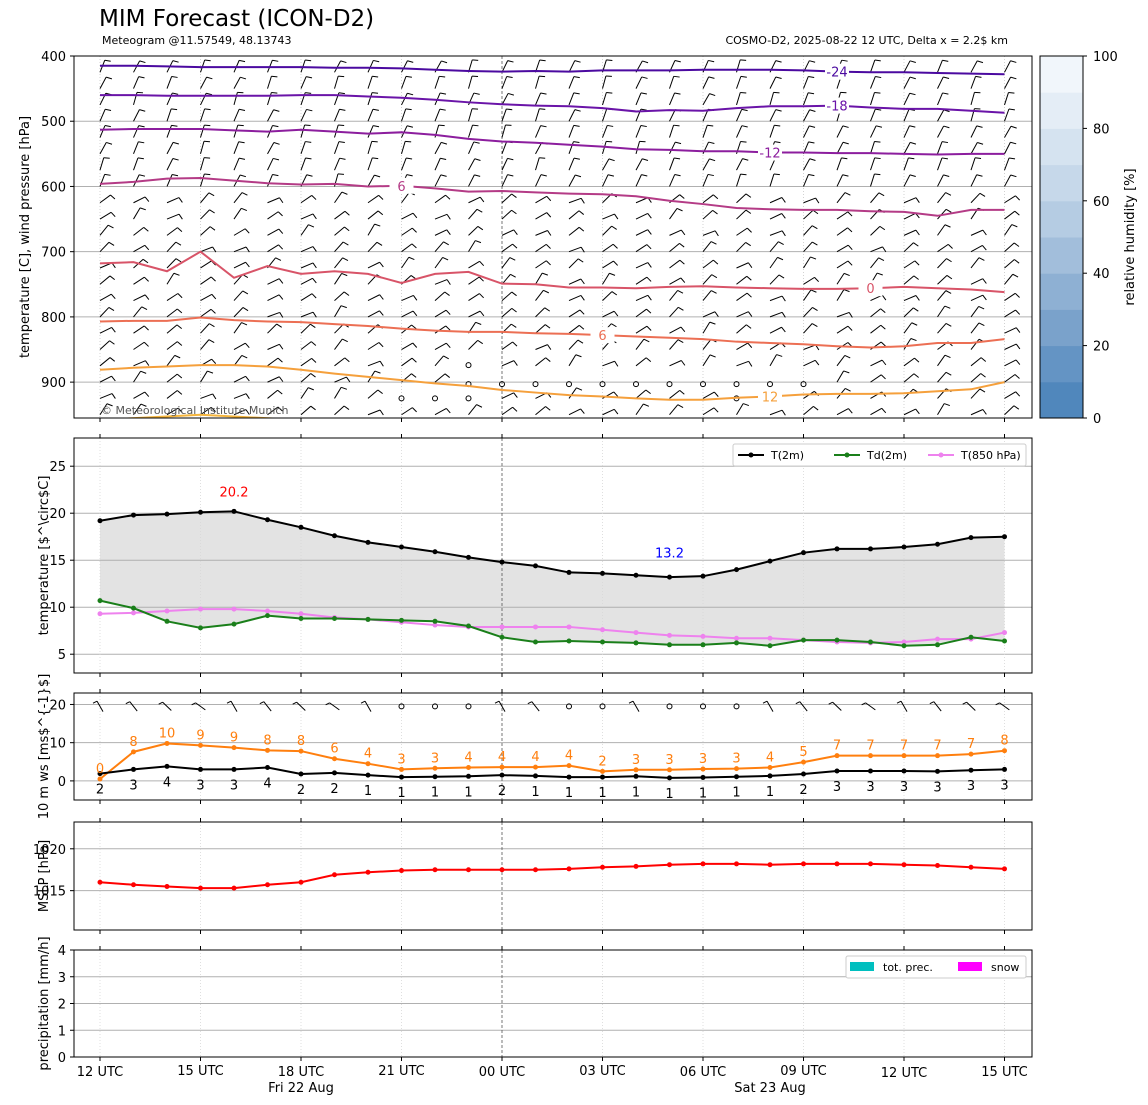 Image resolution: width=1148 pixels, height=1105 pixels. I want to click on isotherm-line, so click(552, 196).